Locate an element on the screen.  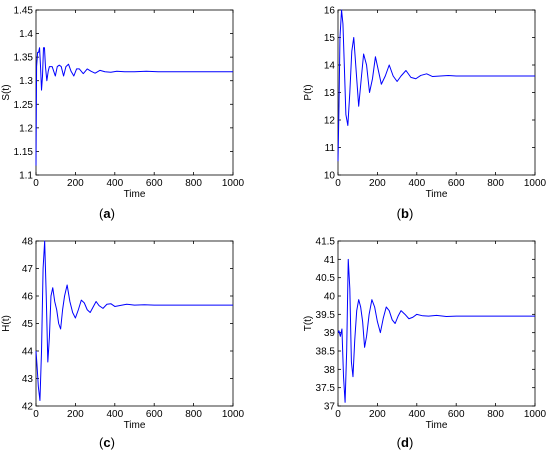
y-tick-label: 13 is located at coordinates (330, 93).